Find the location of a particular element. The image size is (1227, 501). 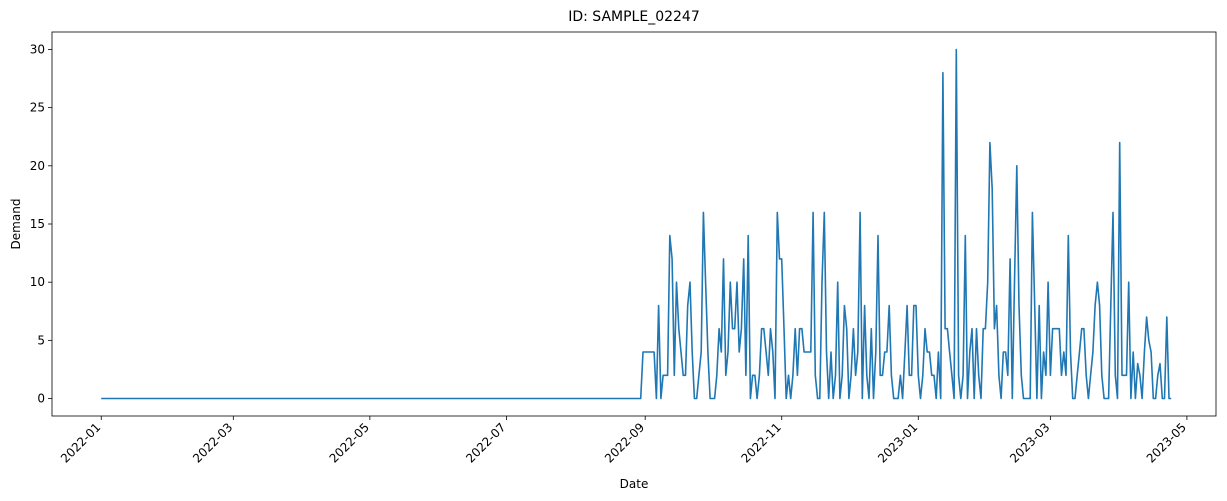

y-axis: 0 5 10 15 20 25 30 is located at coordinates (41, 224).